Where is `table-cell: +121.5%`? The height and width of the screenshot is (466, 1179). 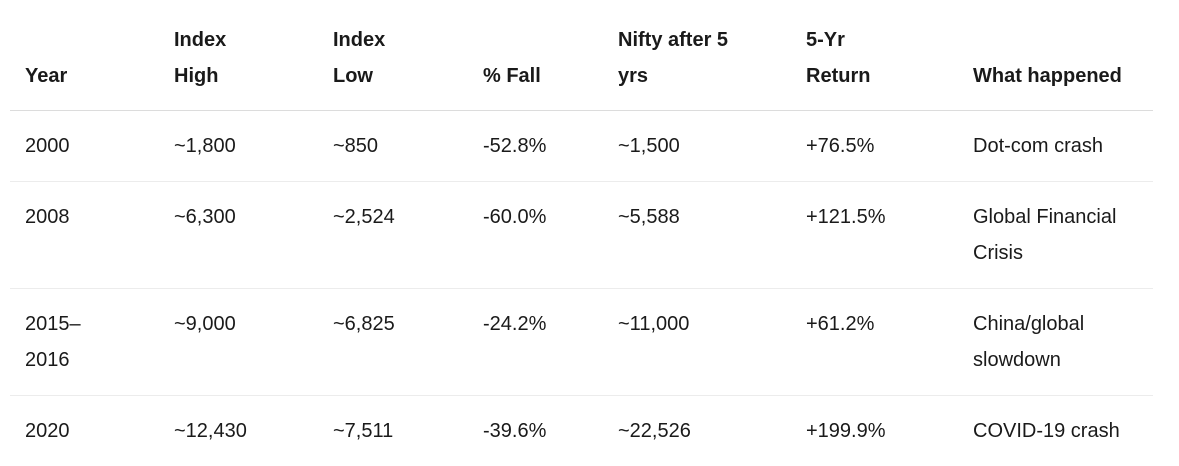
table-cell: +121.5% is located at coordinates (889, 235).